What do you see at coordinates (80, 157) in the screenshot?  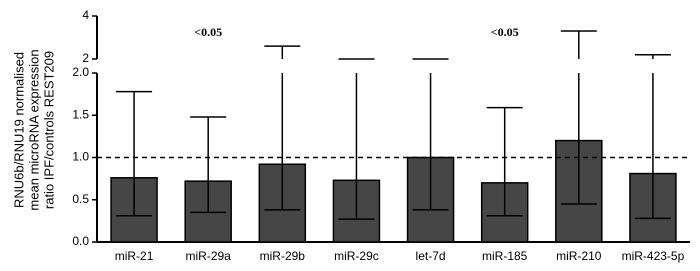 I see `y-tick-label: 1.0` at bounding box center [80, 157].